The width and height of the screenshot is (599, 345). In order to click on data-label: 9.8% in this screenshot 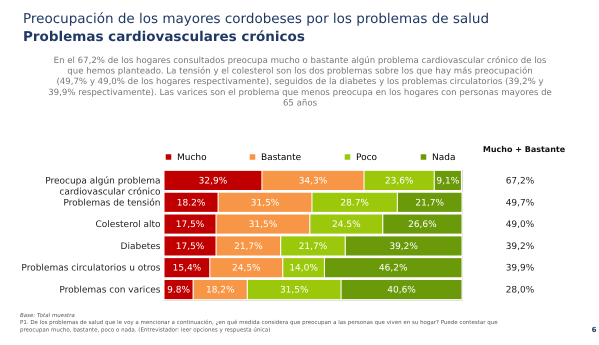, I will do `click(178, 291)`.